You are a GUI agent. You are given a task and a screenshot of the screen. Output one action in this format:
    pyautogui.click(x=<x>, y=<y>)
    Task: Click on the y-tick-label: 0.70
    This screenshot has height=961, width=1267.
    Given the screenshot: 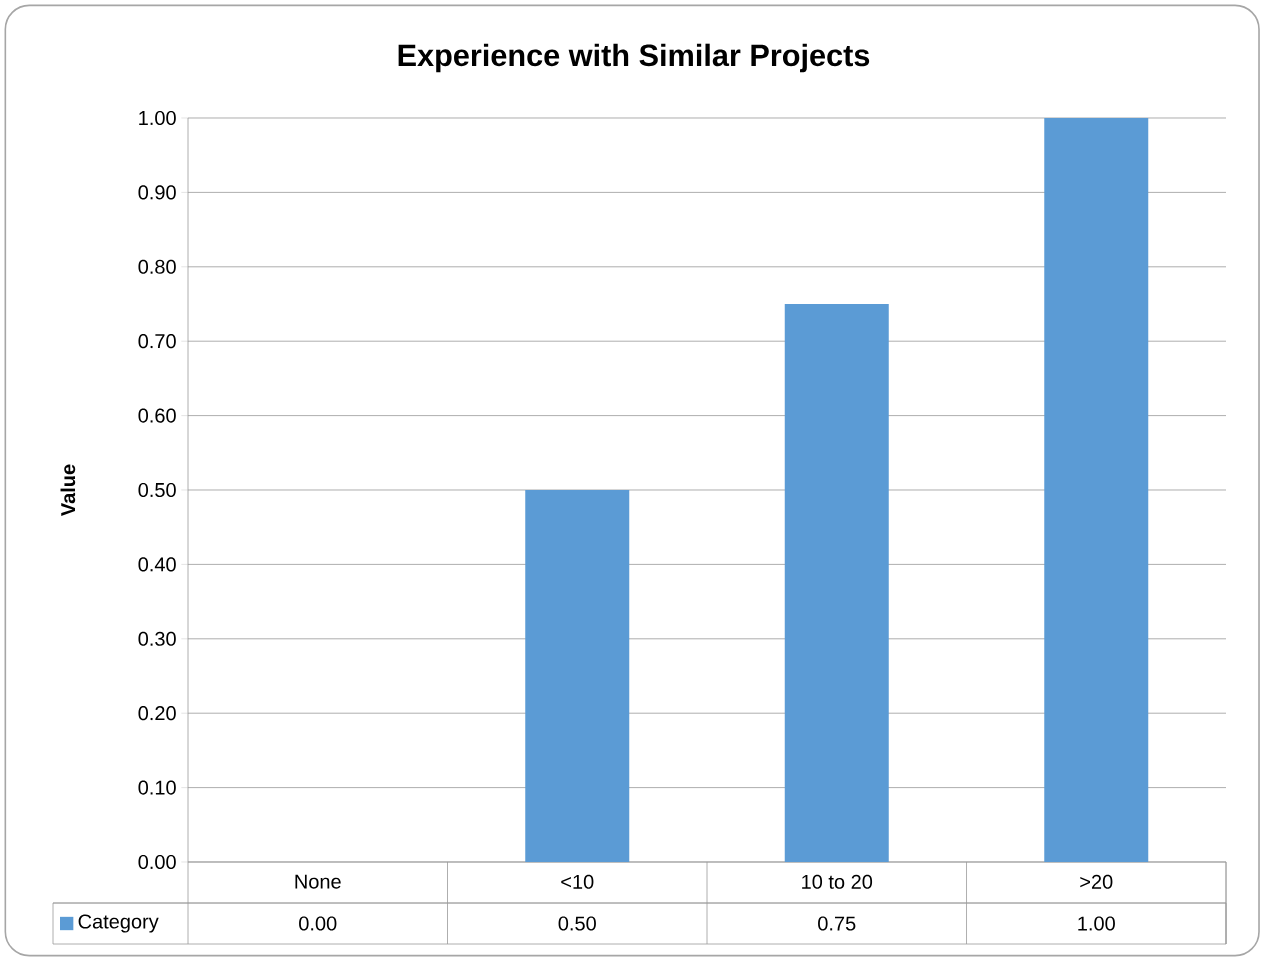 What is the action you would take?
    pyautogui.click(x=157, y=341)
    